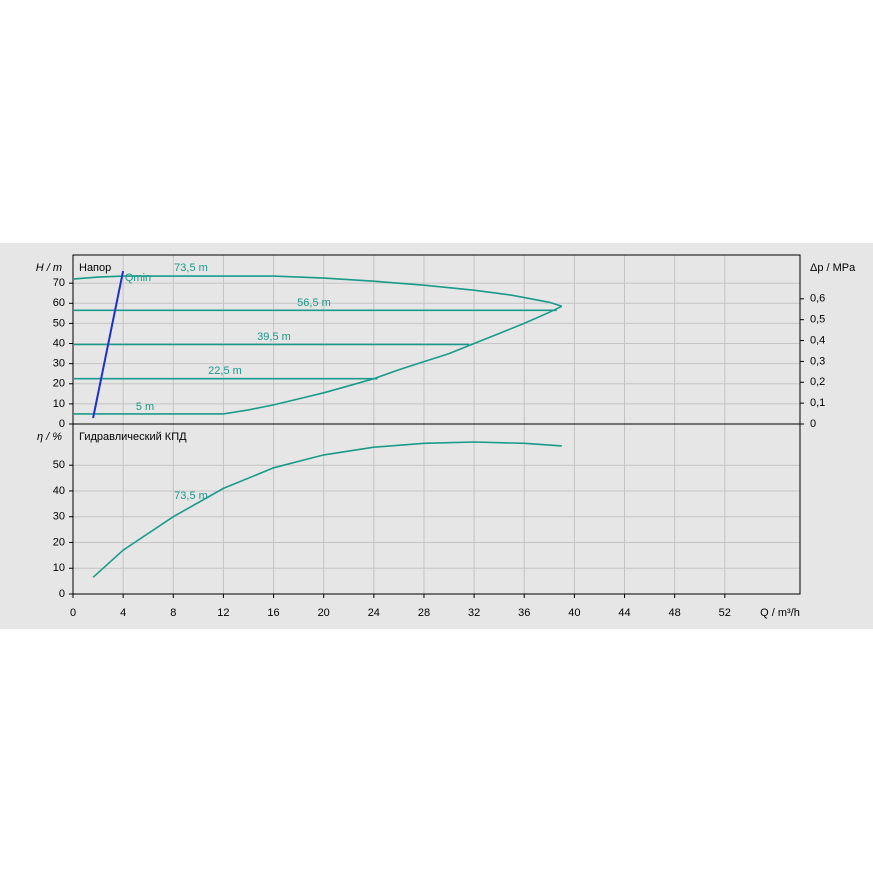  I want to click on y2-tick-label: 0,5, so click(817, 320).